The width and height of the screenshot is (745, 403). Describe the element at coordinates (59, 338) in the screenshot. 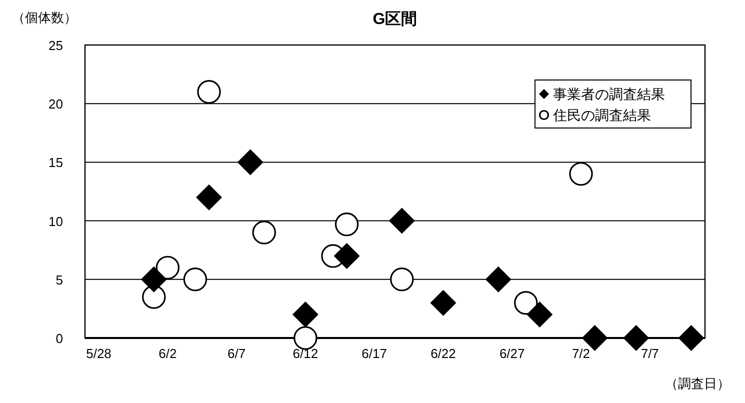

I see `y-tick-label: 0` at that location.